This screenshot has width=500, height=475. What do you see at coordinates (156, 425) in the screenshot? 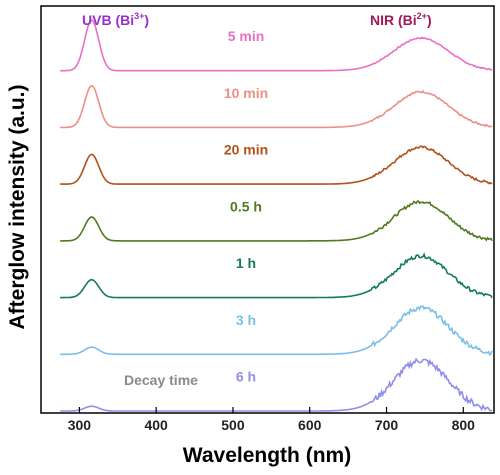
I see `x-tick-label: 400` at bounding box center [156, 425].